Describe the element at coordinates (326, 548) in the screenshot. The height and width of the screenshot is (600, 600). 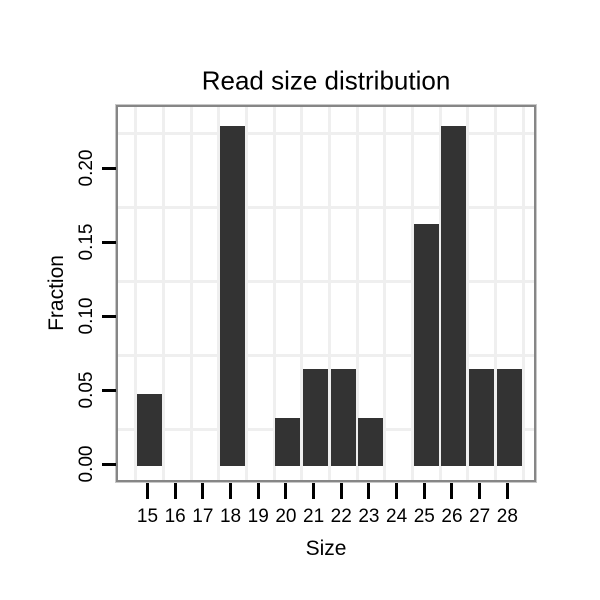
I see `x-axis-title: Size` at that location.